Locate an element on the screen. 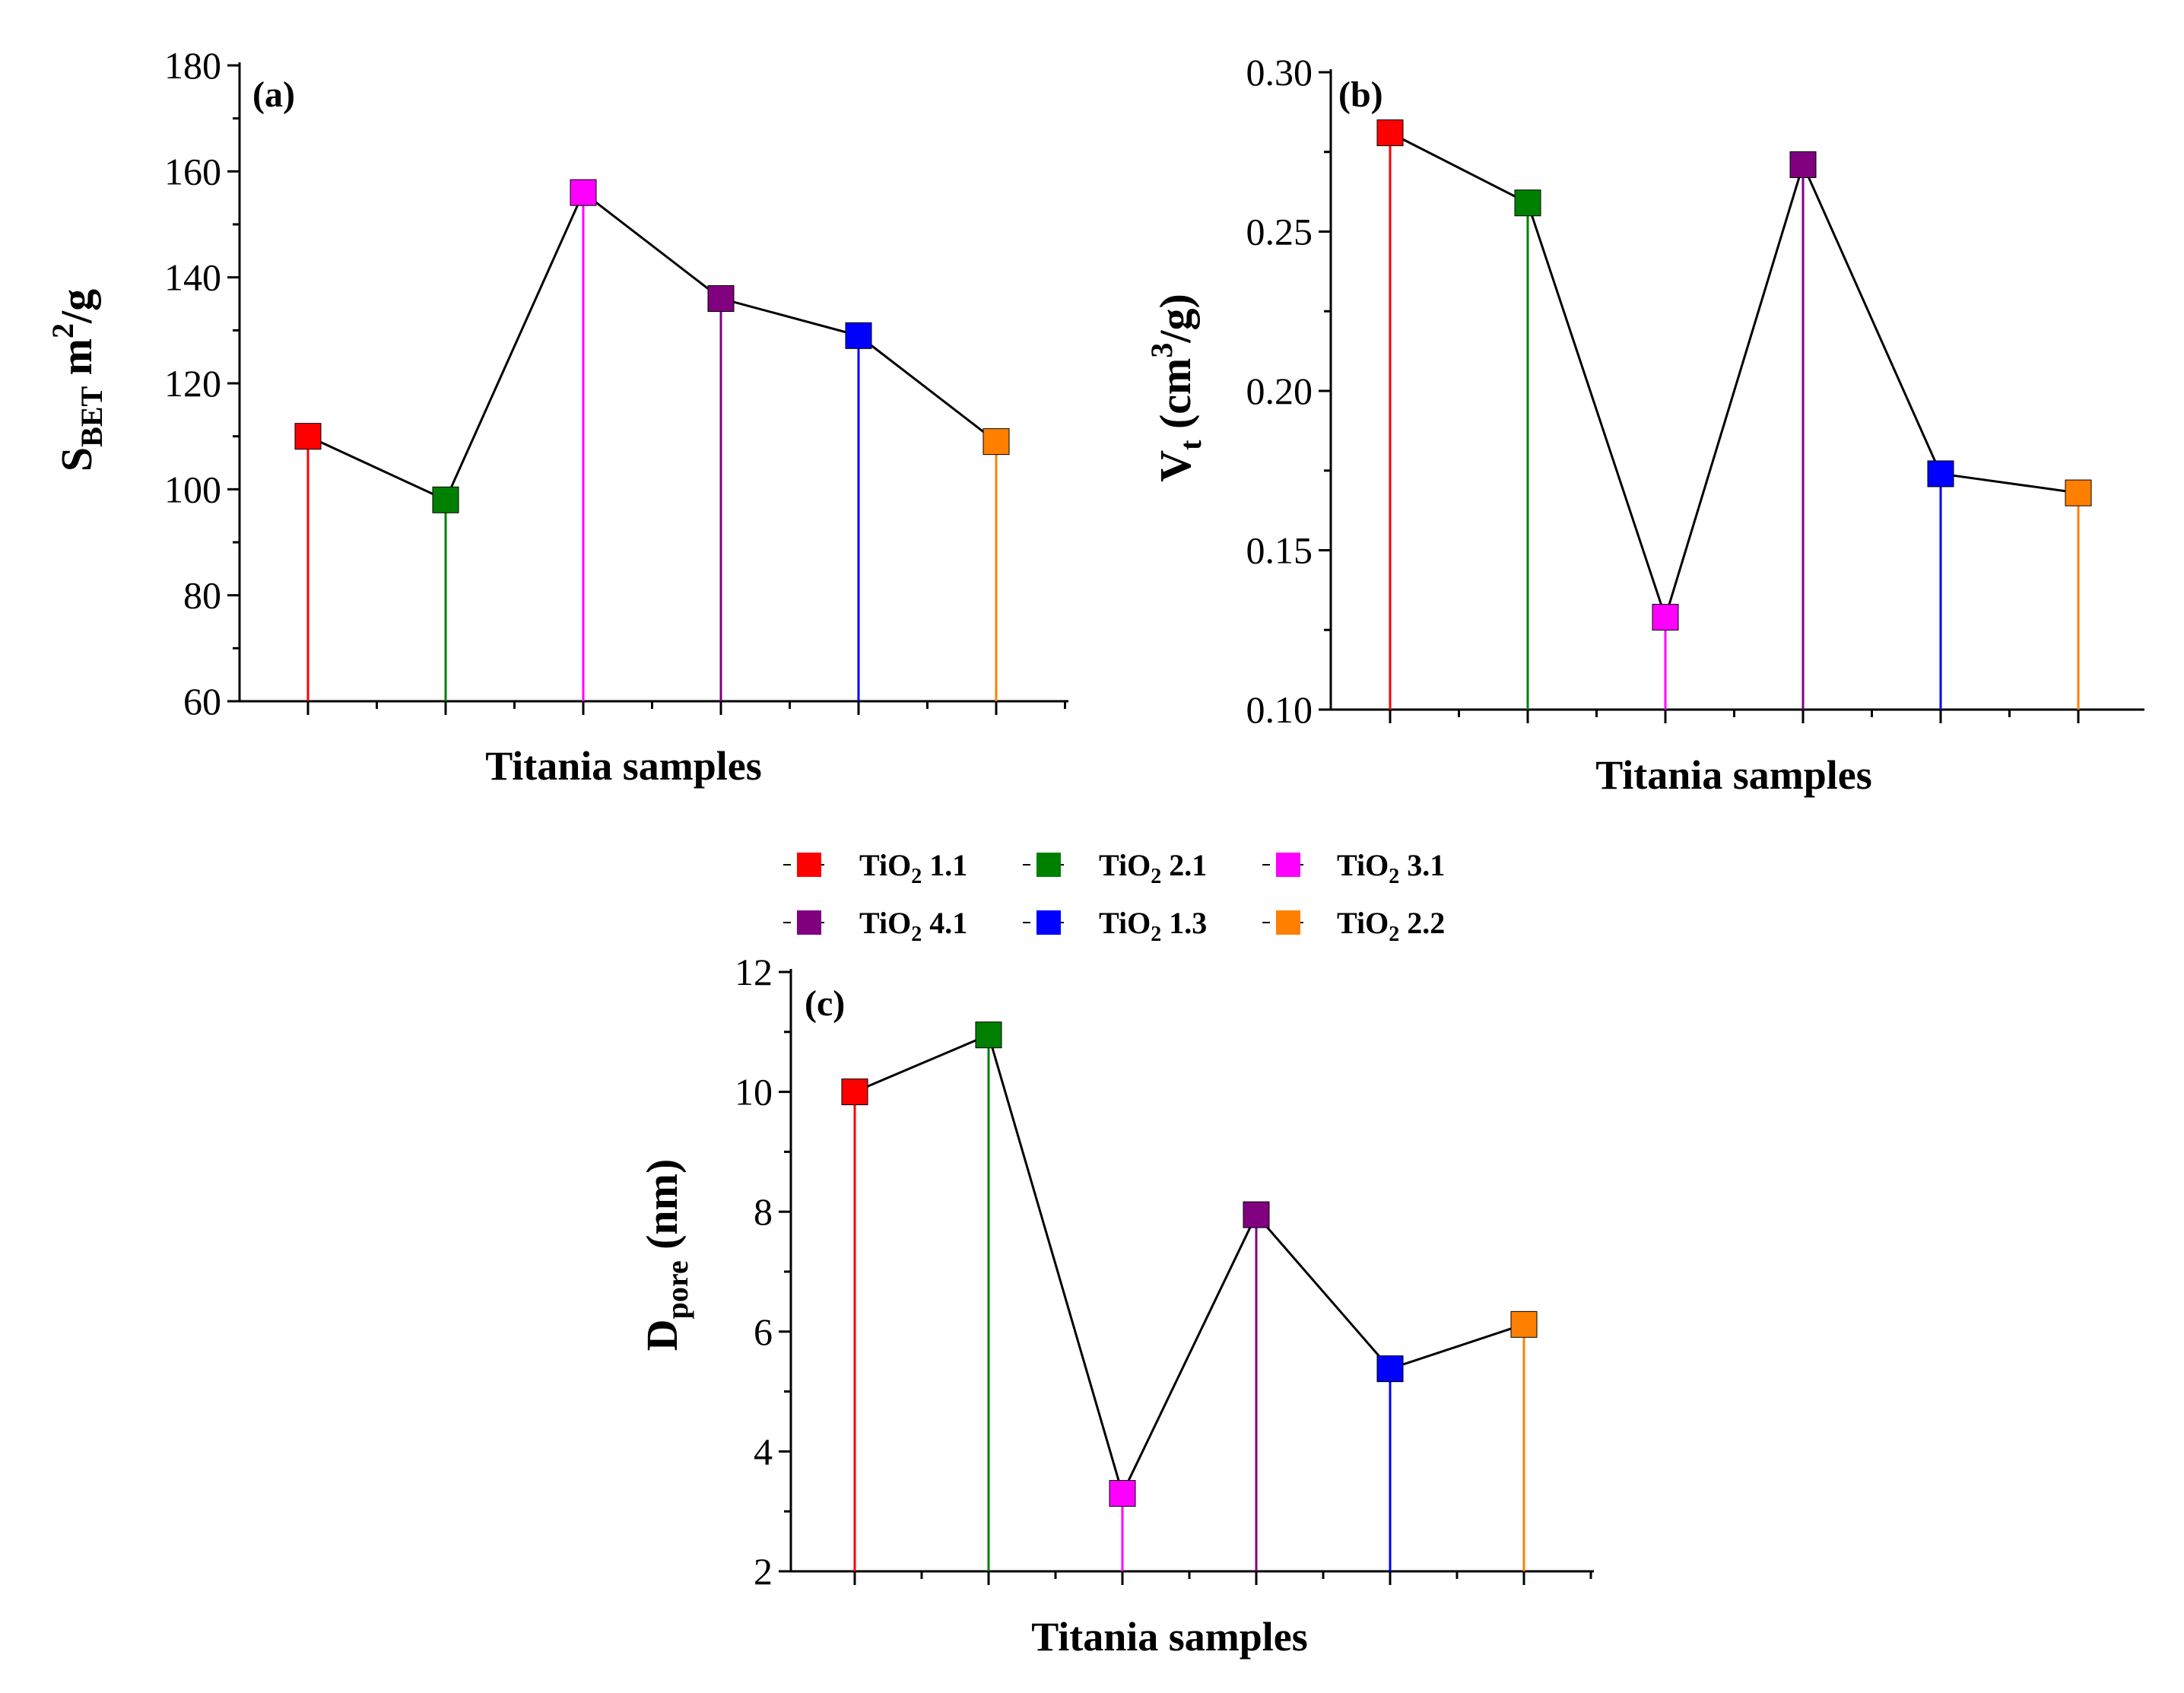 Image resolution: width=2184 pixels, height=1693 pixels. legend-label: TiO2 3.1 is located at coordinates (1391, 868).